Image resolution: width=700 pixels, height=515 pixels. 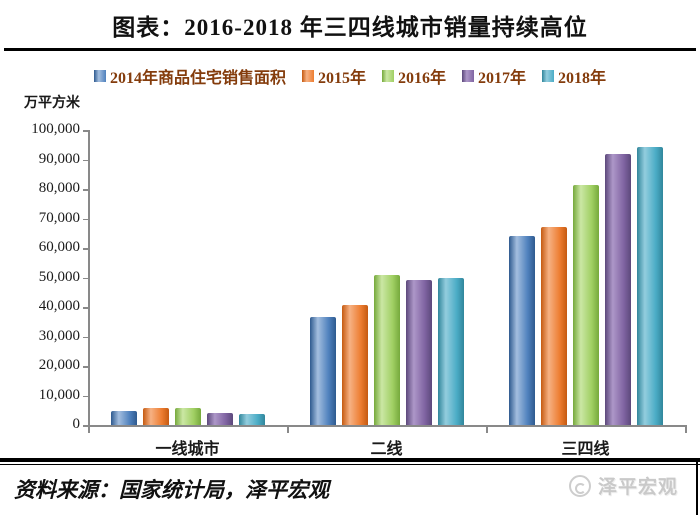 What do you see at coordinates (582, 78) in the screenshot?
I see `legend-label: 2018年` at bounding box center [582, 78].